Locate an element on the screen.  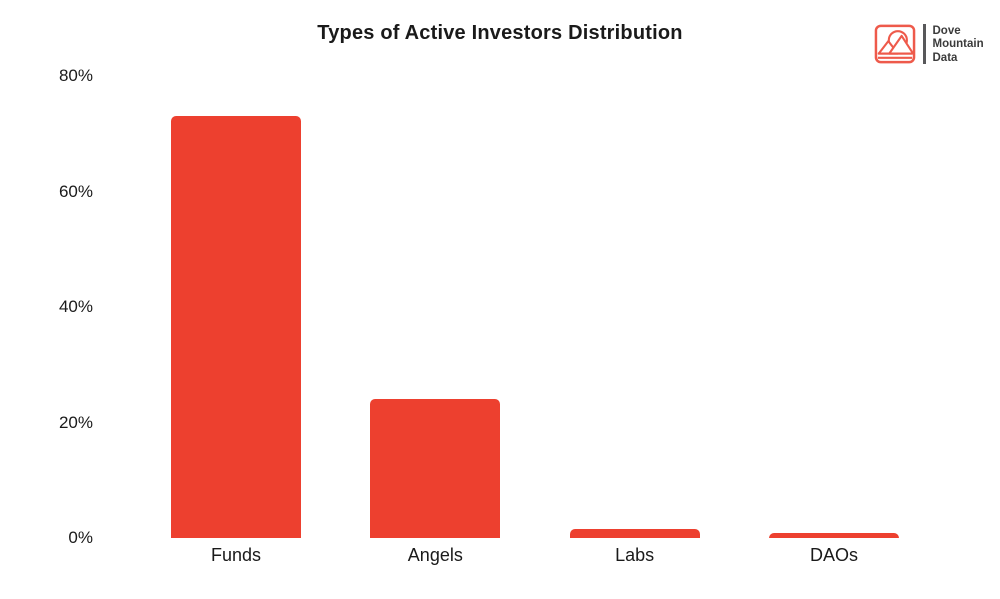
x-axis-label-labs: Labs is located at coordinates (635, 555).